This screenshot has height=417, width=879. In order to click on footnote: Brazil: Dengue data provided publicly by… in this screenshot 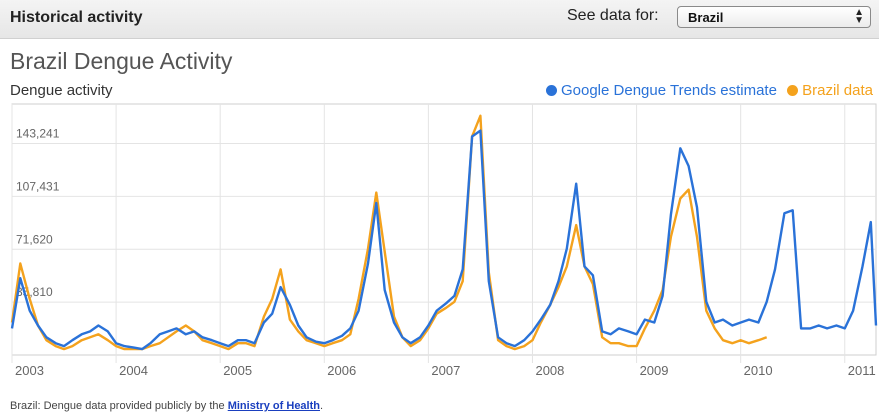, I will do `click(166, 406)`.